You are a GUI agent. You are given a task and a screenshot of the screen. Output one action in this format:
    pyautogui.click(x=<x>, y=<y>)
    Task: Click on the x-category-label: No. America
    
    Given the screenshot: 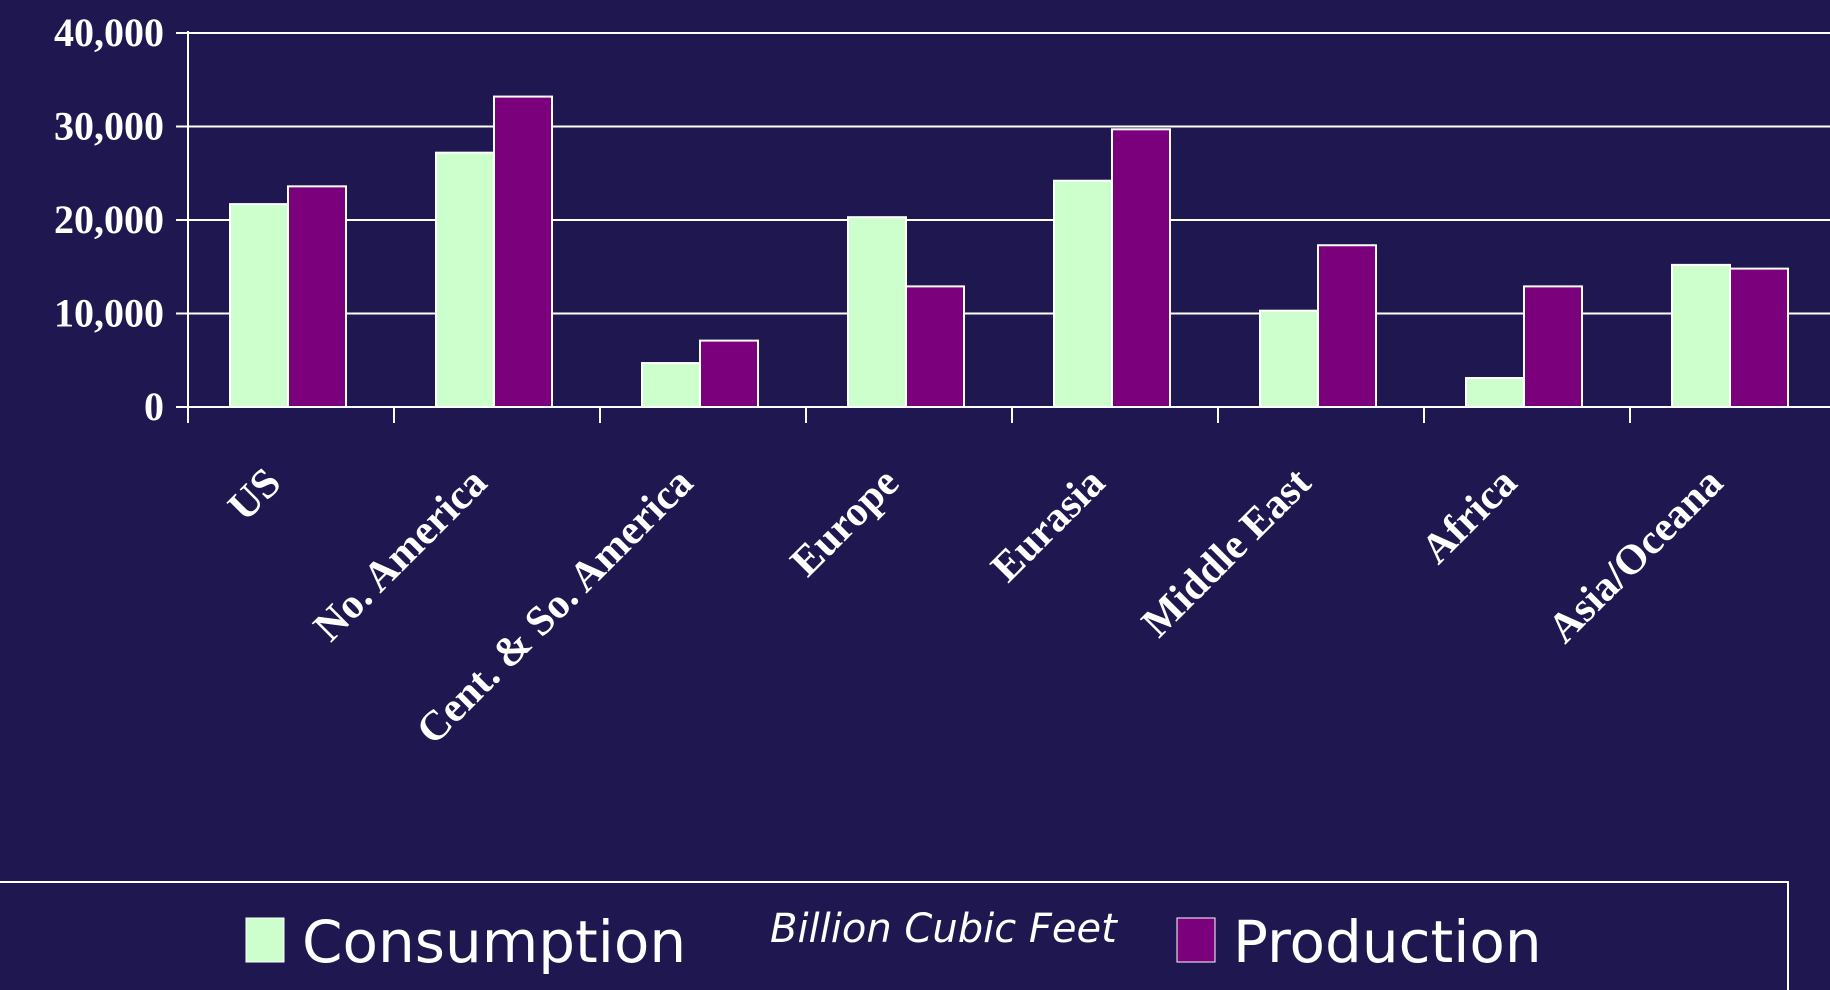 What is the action you would take?
    pyautogui.click(x=400, y=555)
    